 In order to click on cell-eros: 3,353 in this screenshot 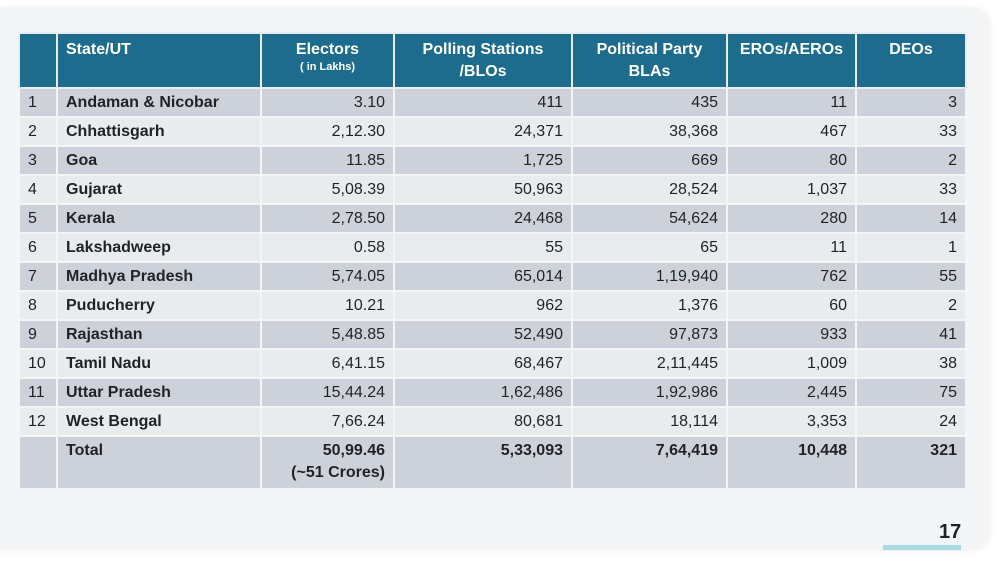, I will do `click(791, 421)`.